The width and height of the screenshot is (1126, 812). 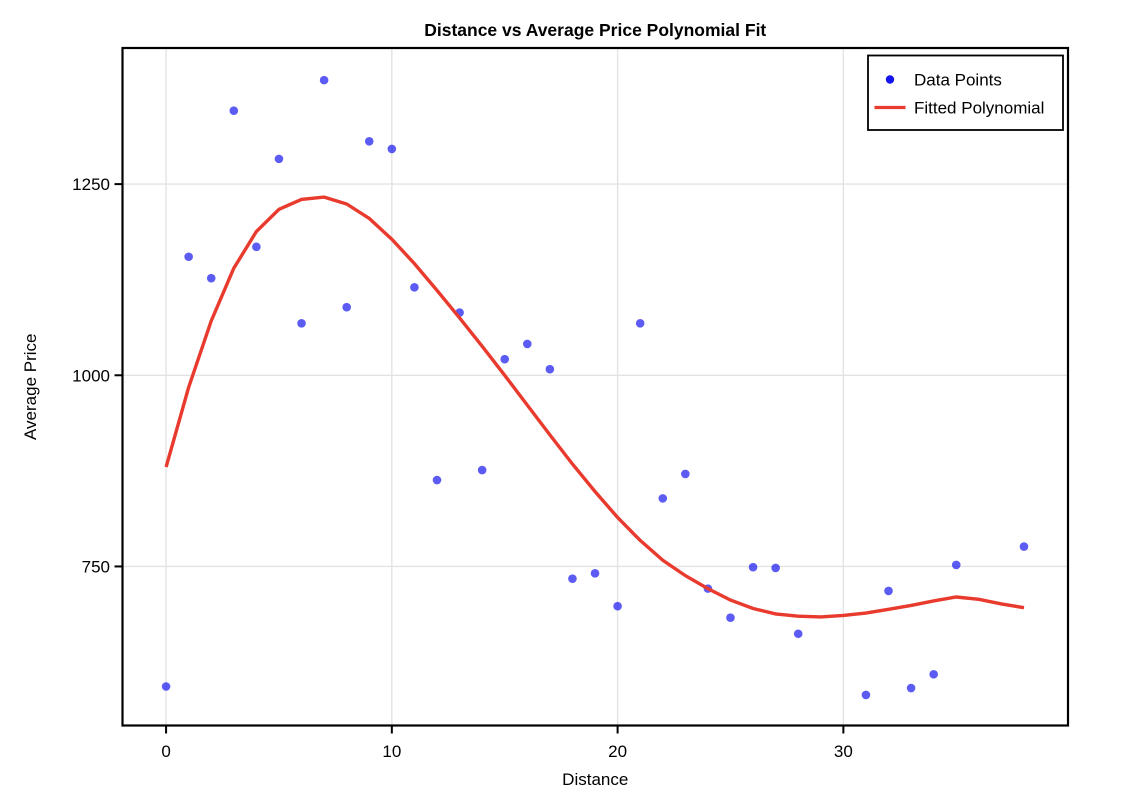 I want to click on legend-label: Data Points, so click(x=958, y=80).